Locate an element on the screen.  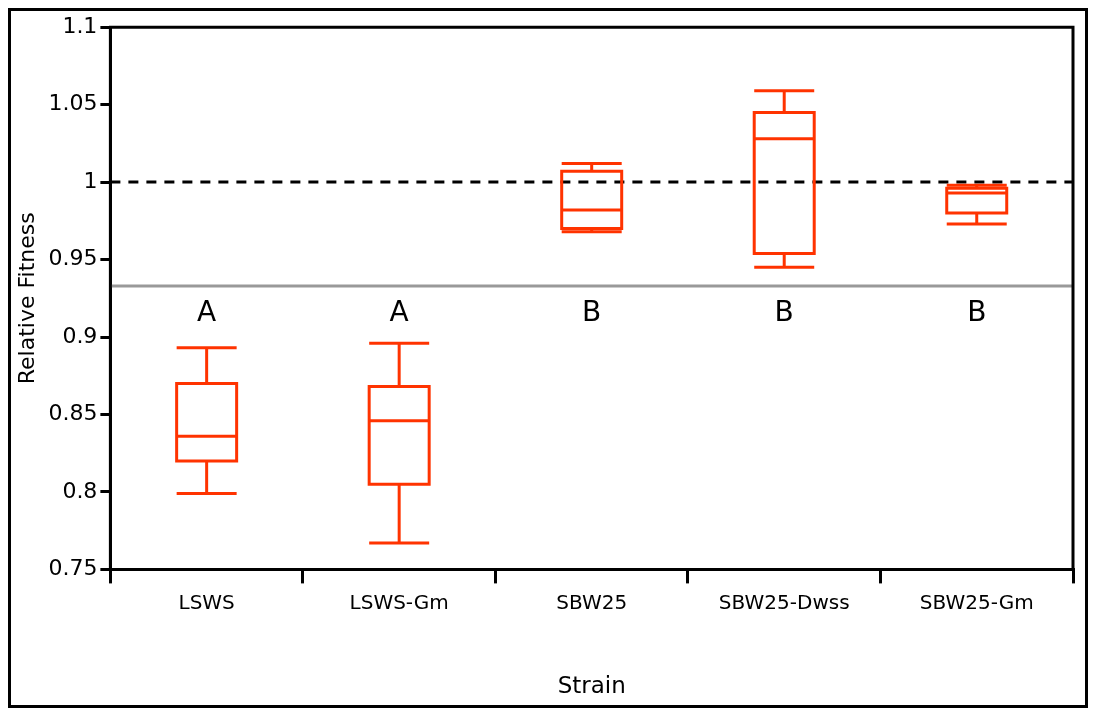
y-tick-label: 0.75 is located at coordinates (73, 568).